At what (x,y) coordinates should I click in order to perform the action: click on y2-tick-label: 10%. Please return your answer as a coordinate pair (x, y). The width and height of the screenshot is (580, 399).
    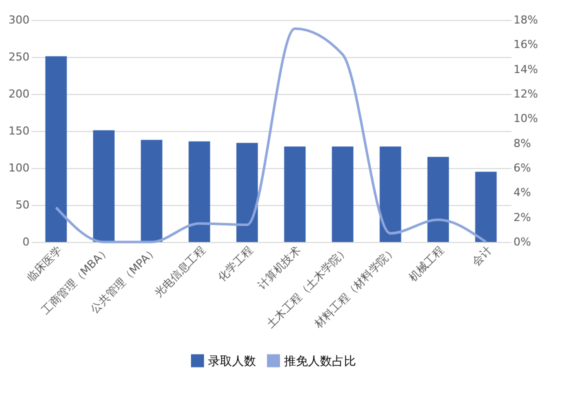
    Looking at the image, I should click on (526, 119).